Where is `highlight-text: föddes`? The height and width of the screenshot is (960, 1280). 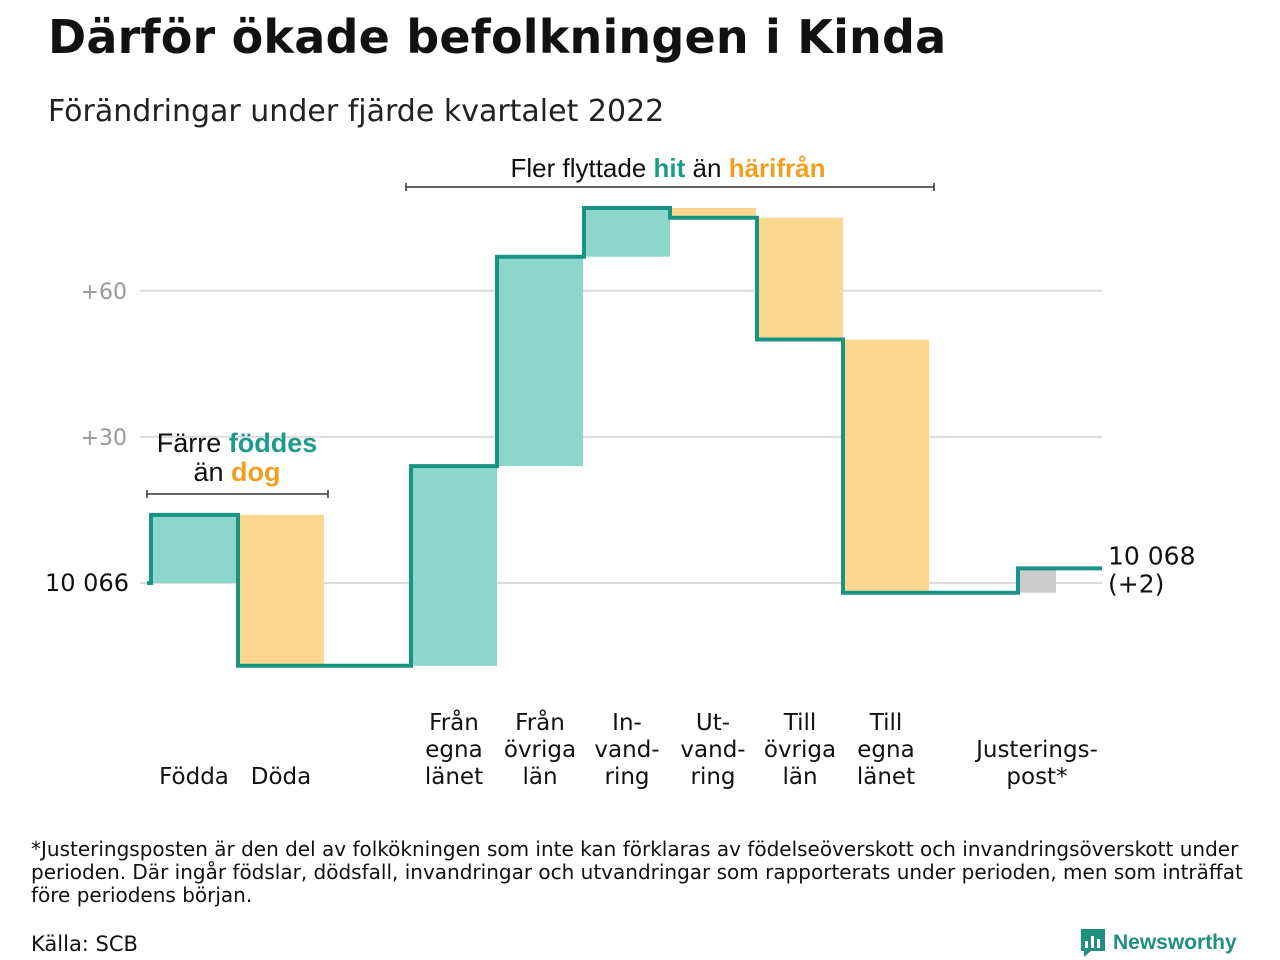
highlight-text: föddes is located at coordinates (273, 443).